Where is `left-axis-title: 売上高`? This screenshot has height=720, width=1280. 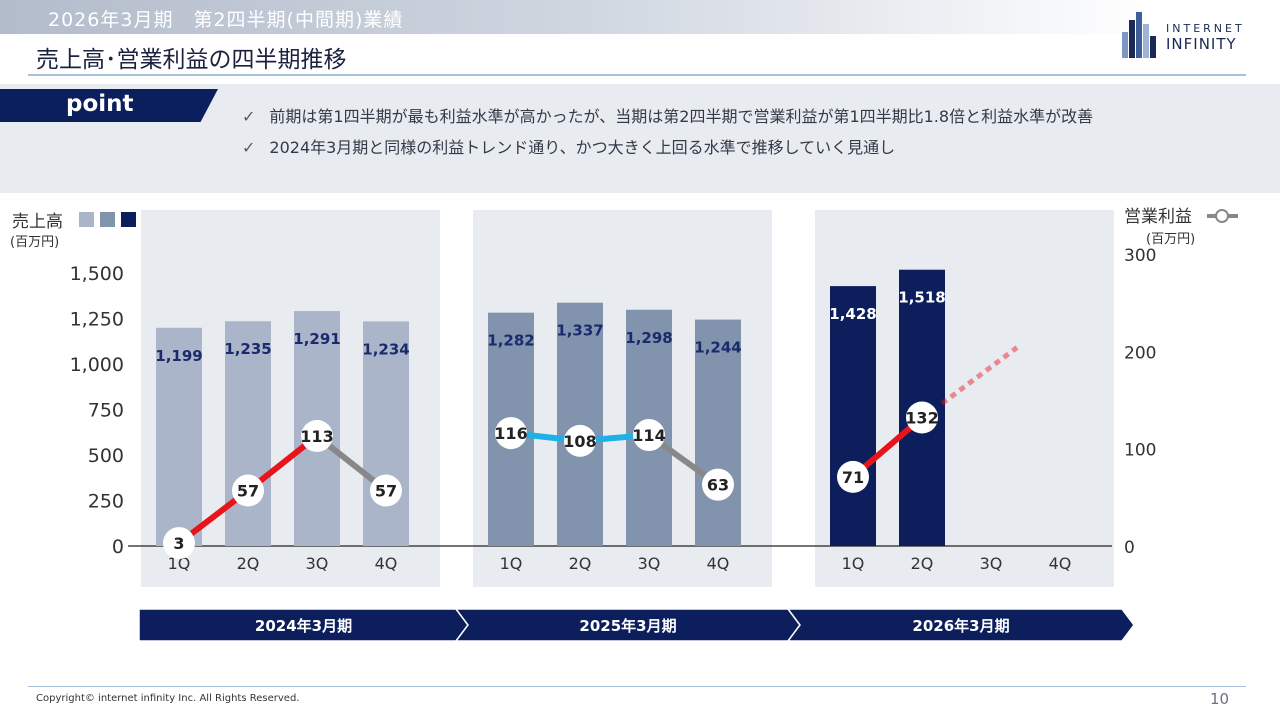 left-axis-title: 売上高 is located at coordinates (37, 222).